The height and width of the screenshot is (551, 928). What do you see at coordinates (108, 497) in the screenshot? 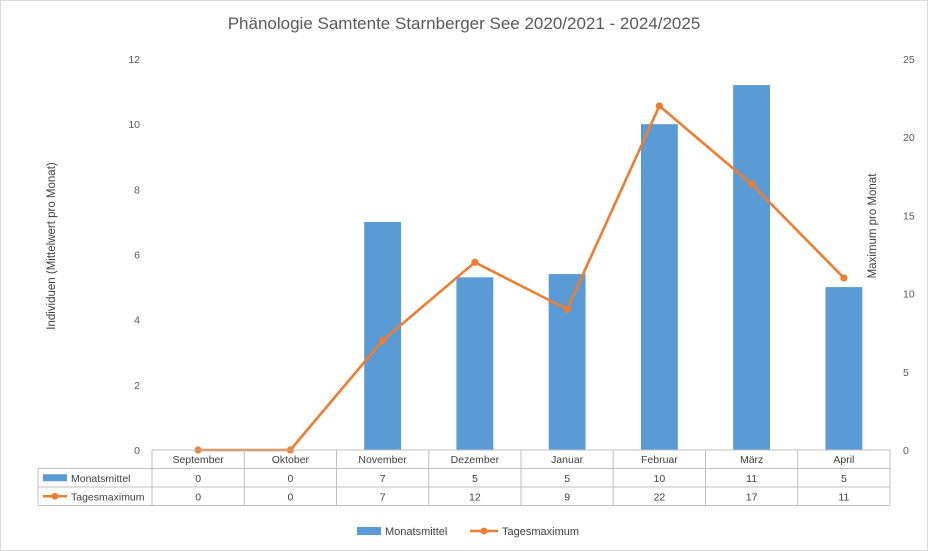
I see `table-series-name: Tagesmaximum` at bounding box center [108, 497].